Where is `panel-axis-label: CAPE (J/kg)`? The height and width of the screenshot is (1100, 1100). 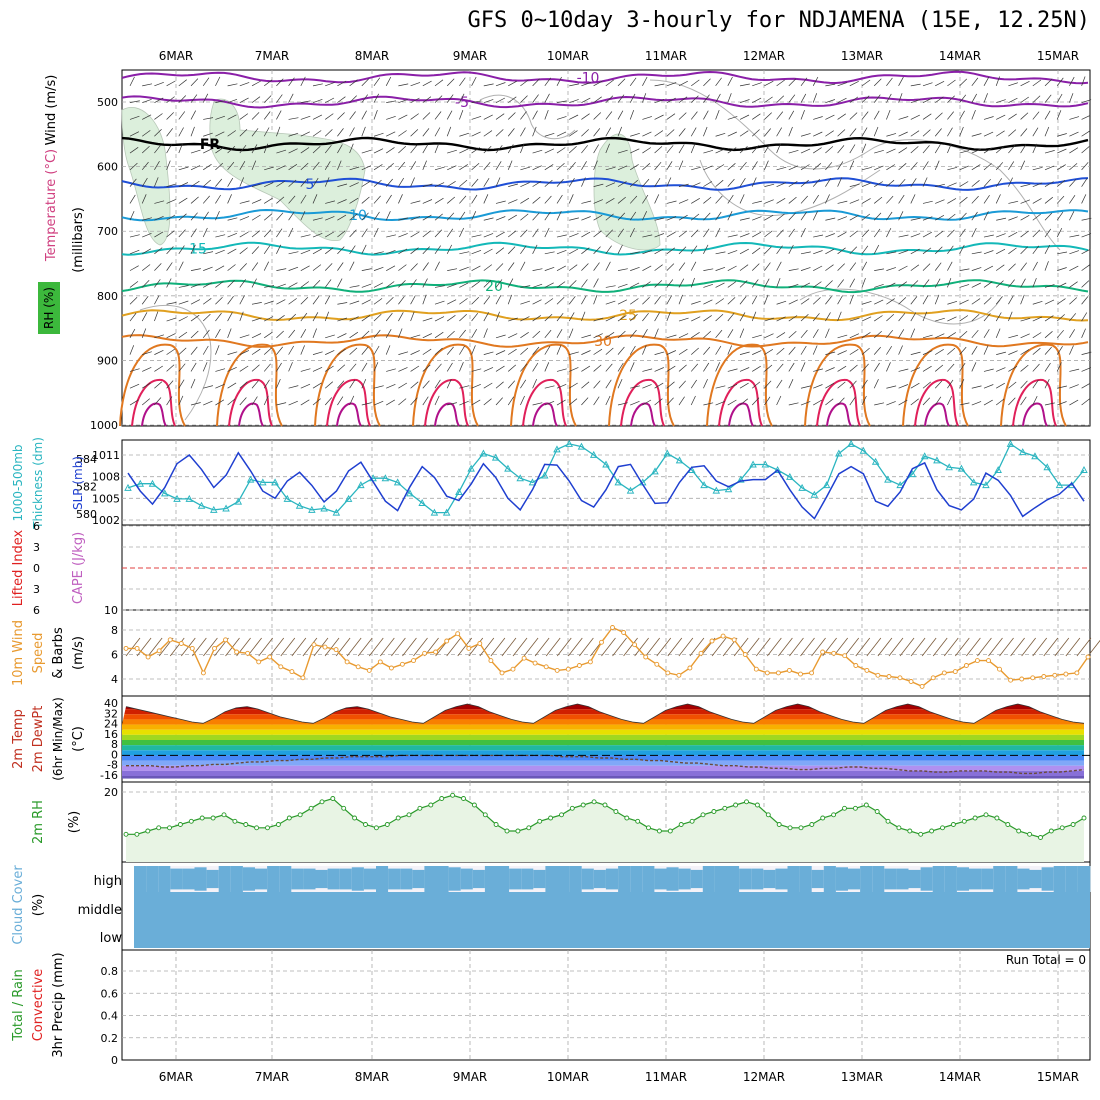 panel-axis-label: CAPE (J/kg) is located at coordinates (78, 568).